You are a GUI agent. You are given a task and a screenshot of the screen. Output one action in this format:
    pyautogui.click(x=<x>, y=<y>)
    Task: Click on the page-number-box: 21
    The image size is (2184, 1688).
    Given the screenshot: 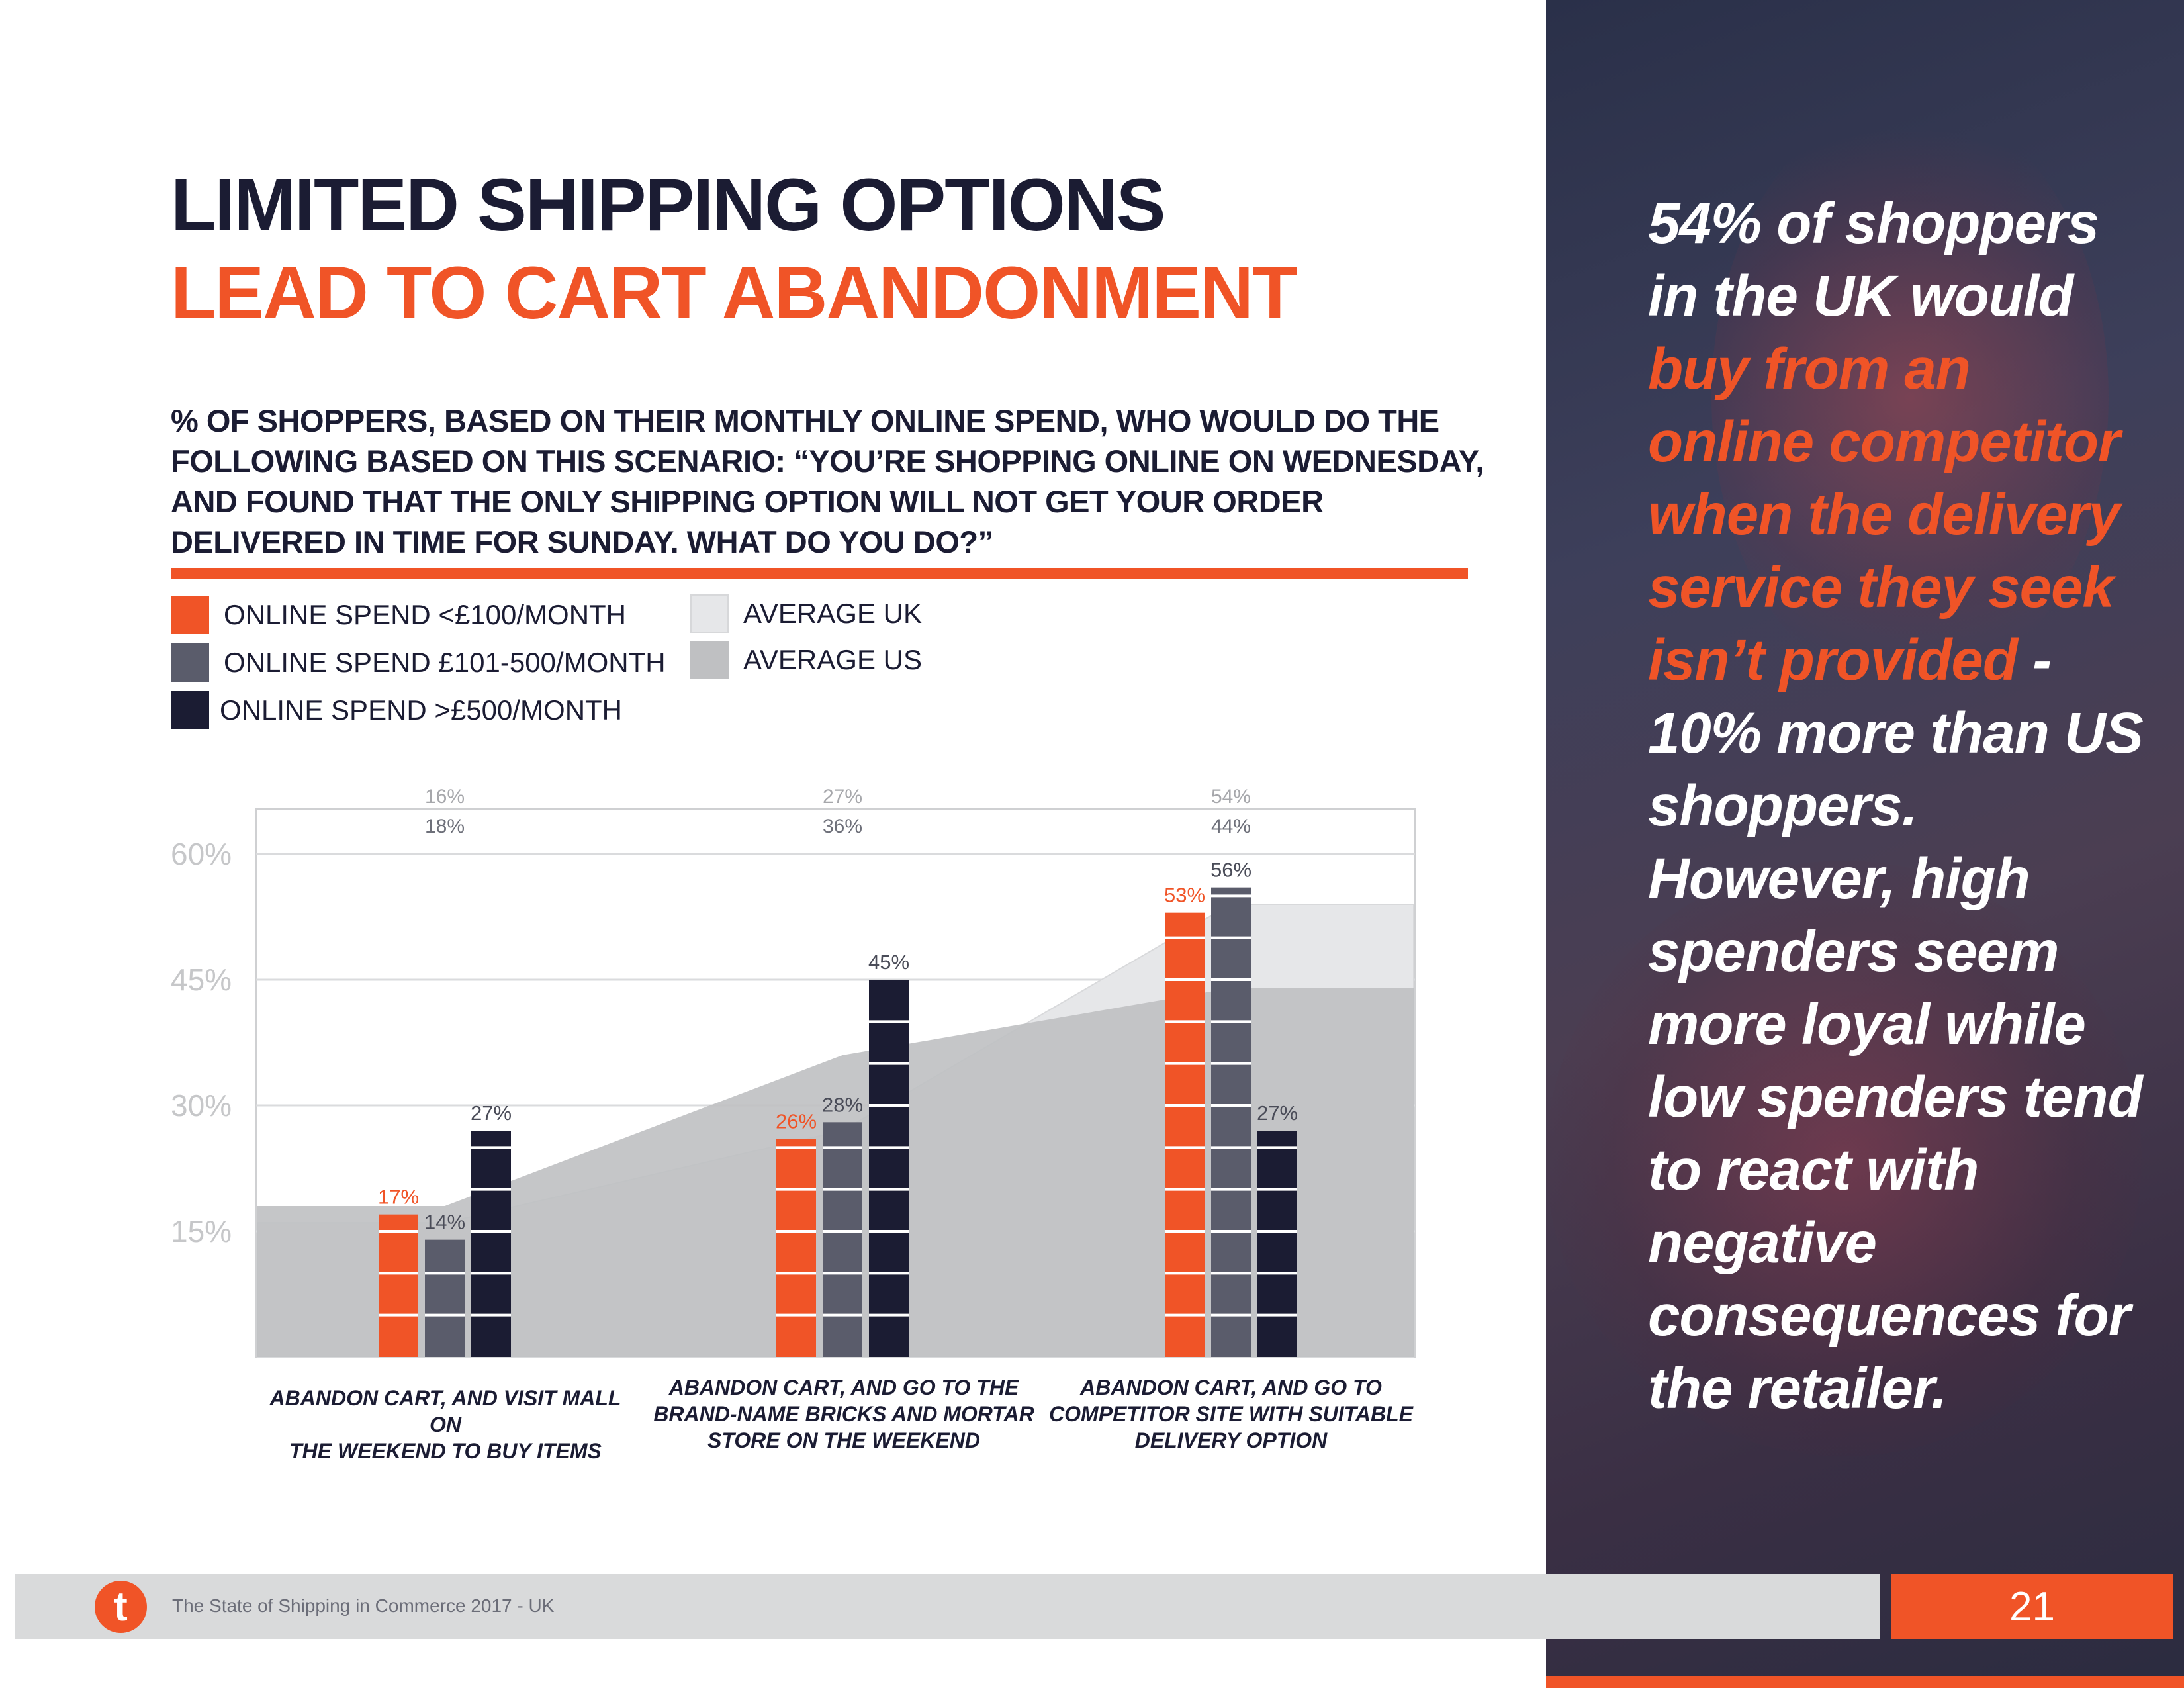 What is the action you would take?
    pyautogui.click(x=2032, y=1606)
    